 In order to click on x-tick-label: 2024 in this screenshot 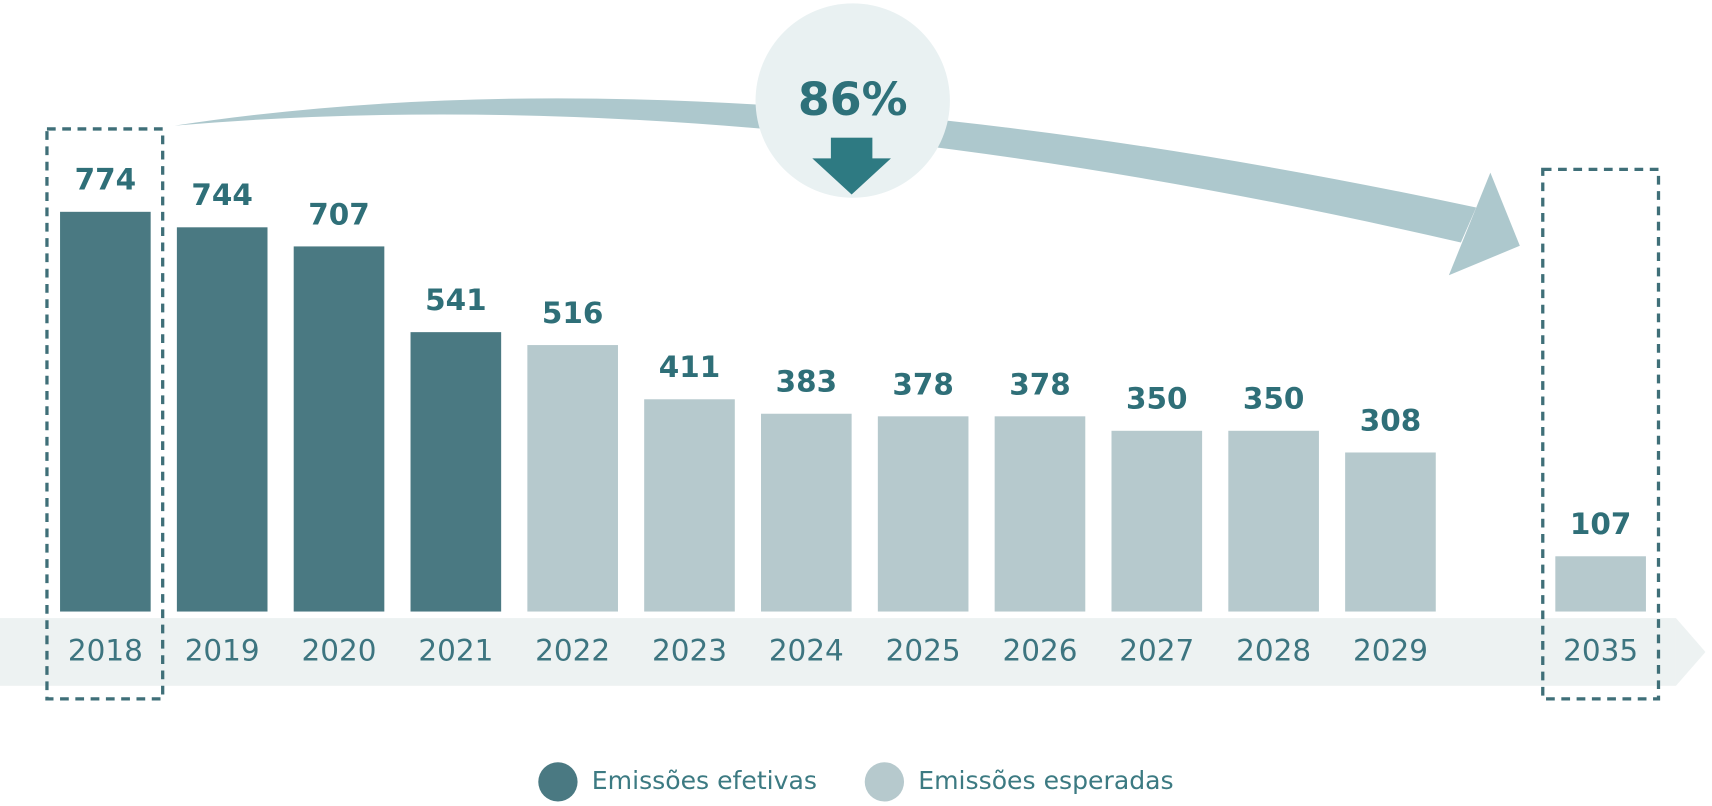, I will do `click(806, 650)`.